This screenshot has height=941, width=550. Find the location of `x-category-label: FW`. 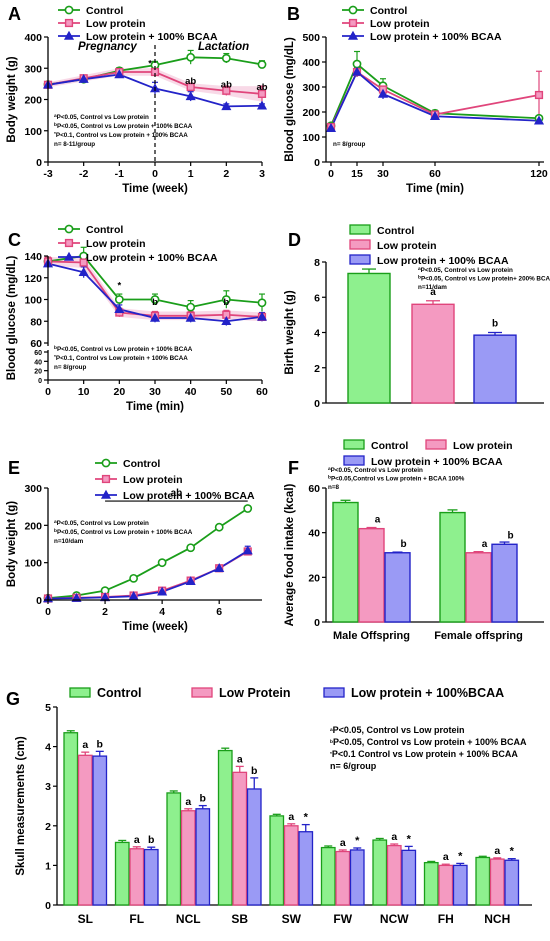

x-category-label: FW is located at coordinates (342, 919).